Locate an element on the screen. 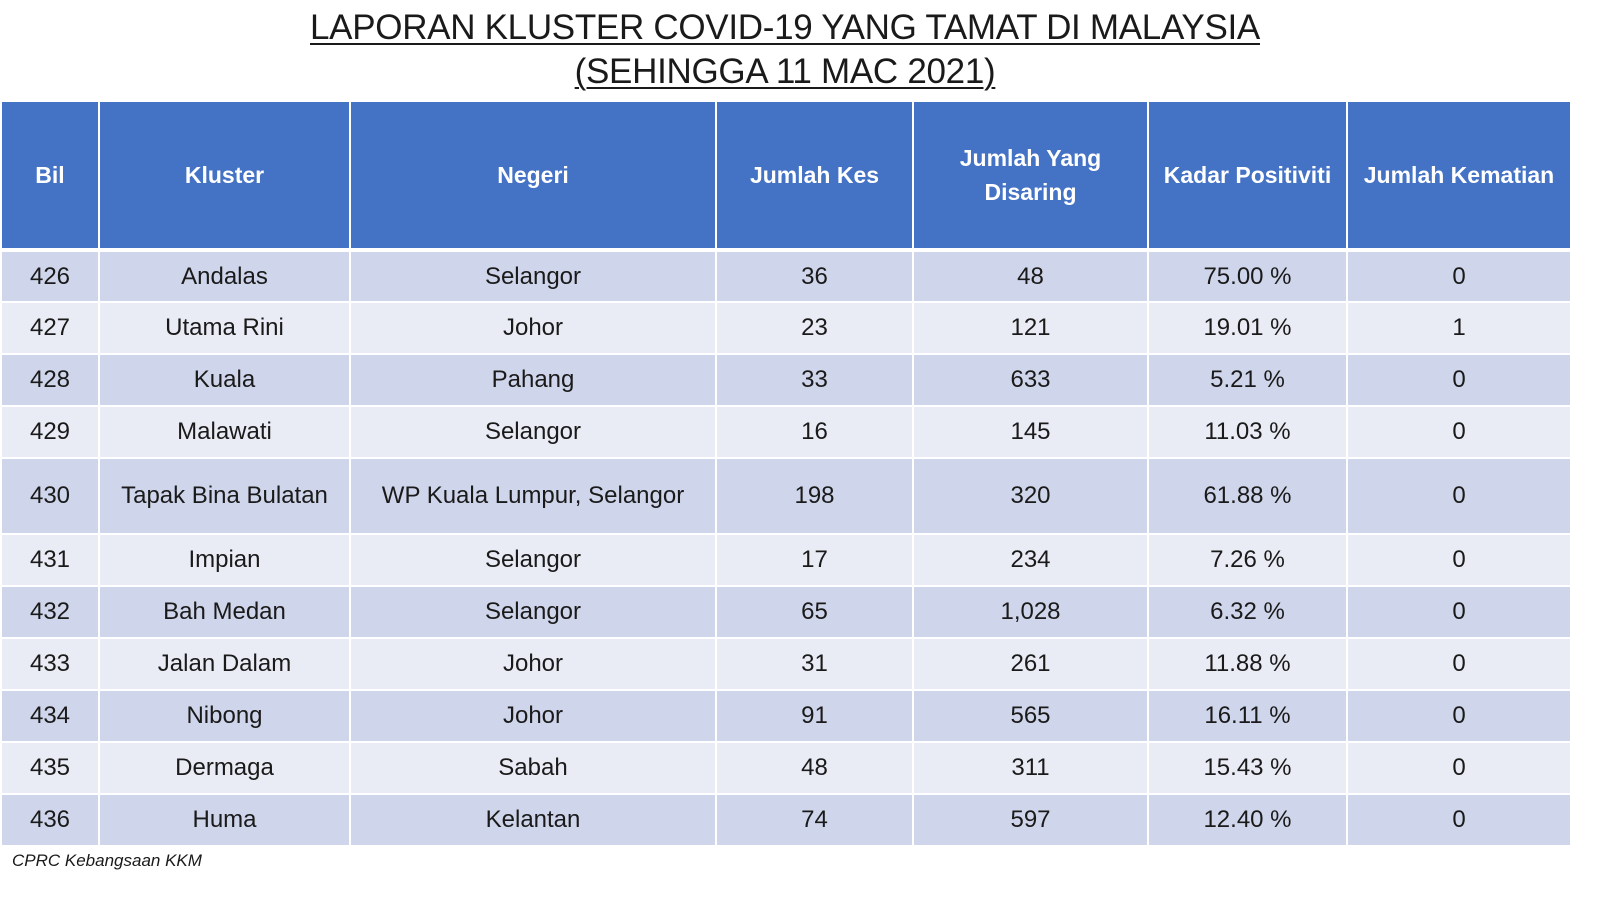 This screenshot has height=900, width=1600. cell-jumlah-kes: 33 is located at coordinates (814, 380).